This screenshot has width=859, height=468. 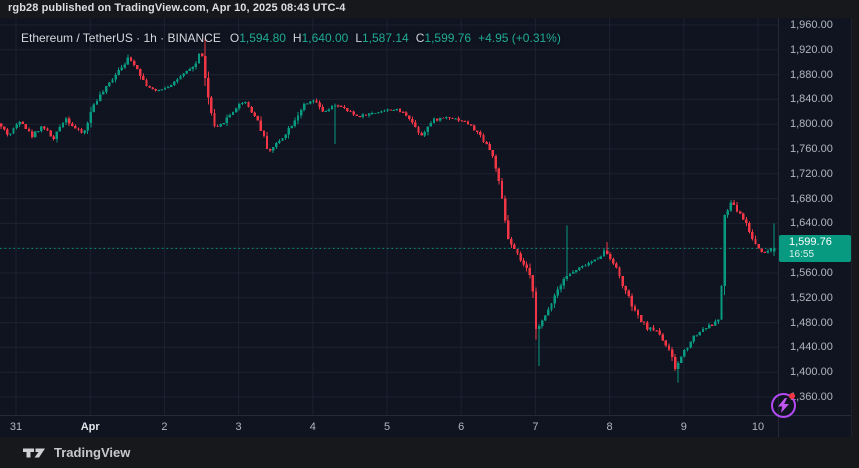 What do you see at coordinates (811, 74) in the screenshot?
I see `price-axis-label: 1,880.00` at bounding box center [811, 74].